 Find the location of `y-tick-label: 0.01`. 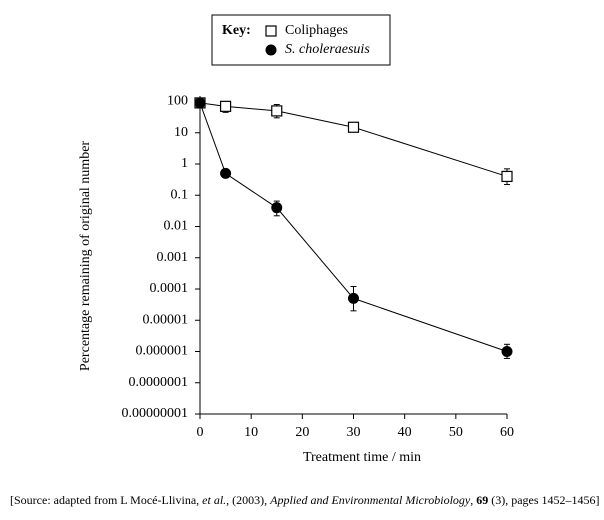

y-tick-label: 0.01 is located at coordinates (176, 226).